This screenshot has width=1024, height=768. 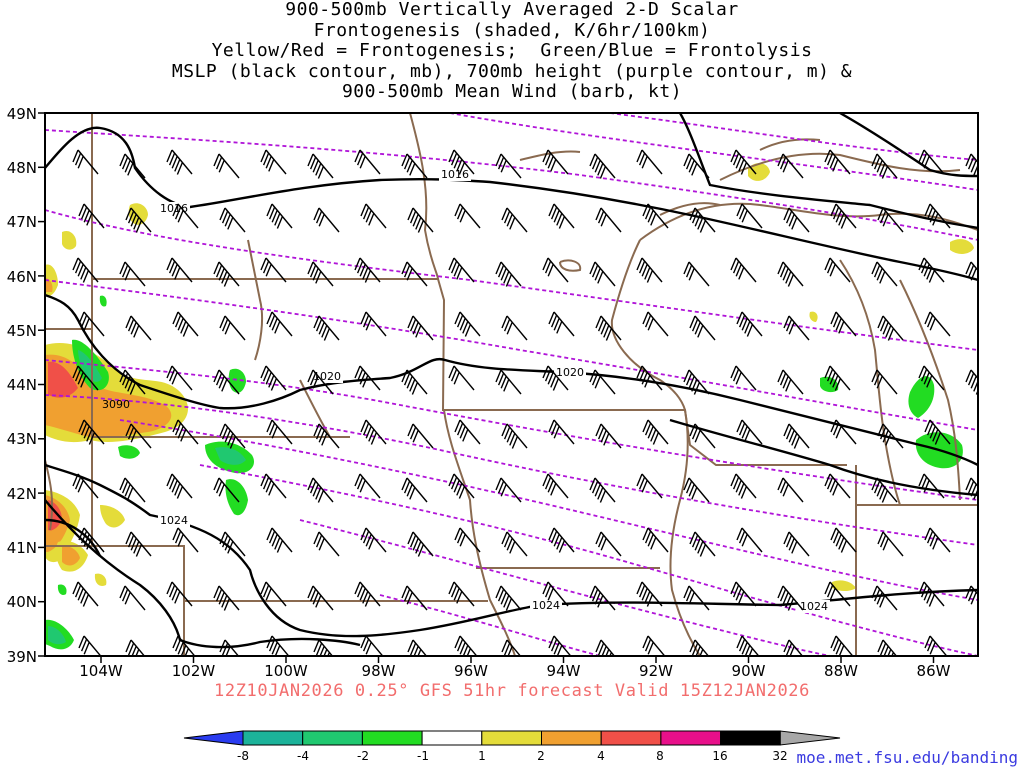 I want to click on colorbar-tick-label: 32, so click(x=779, y=756).